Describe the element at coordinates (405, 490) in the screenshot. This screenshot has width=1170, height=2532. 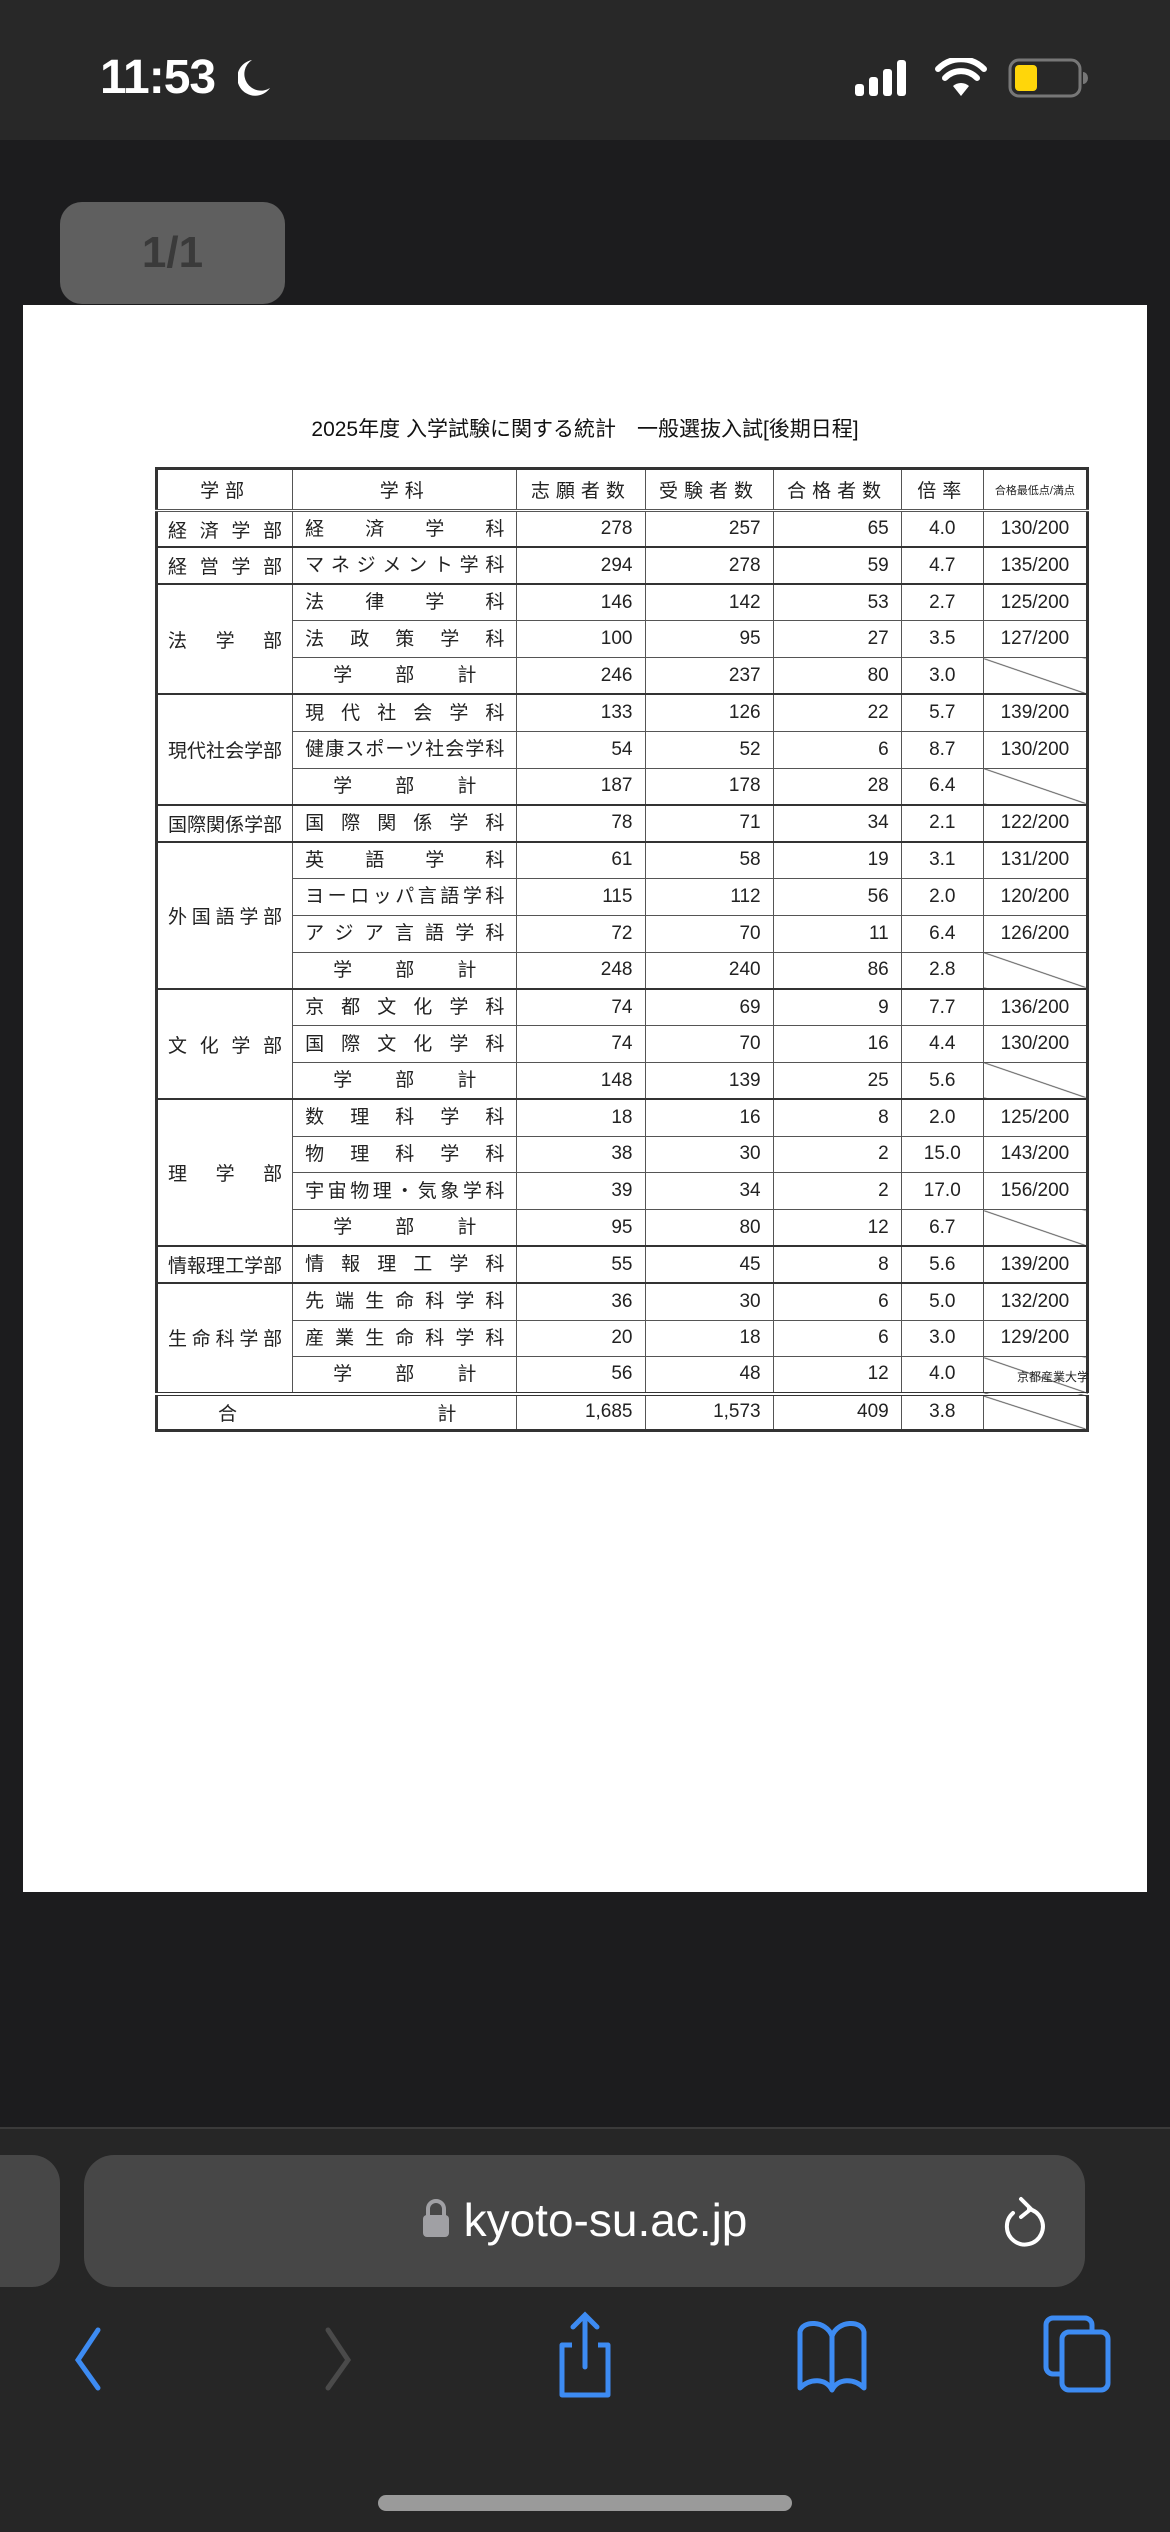
I see `header-department: 学科` at that location.